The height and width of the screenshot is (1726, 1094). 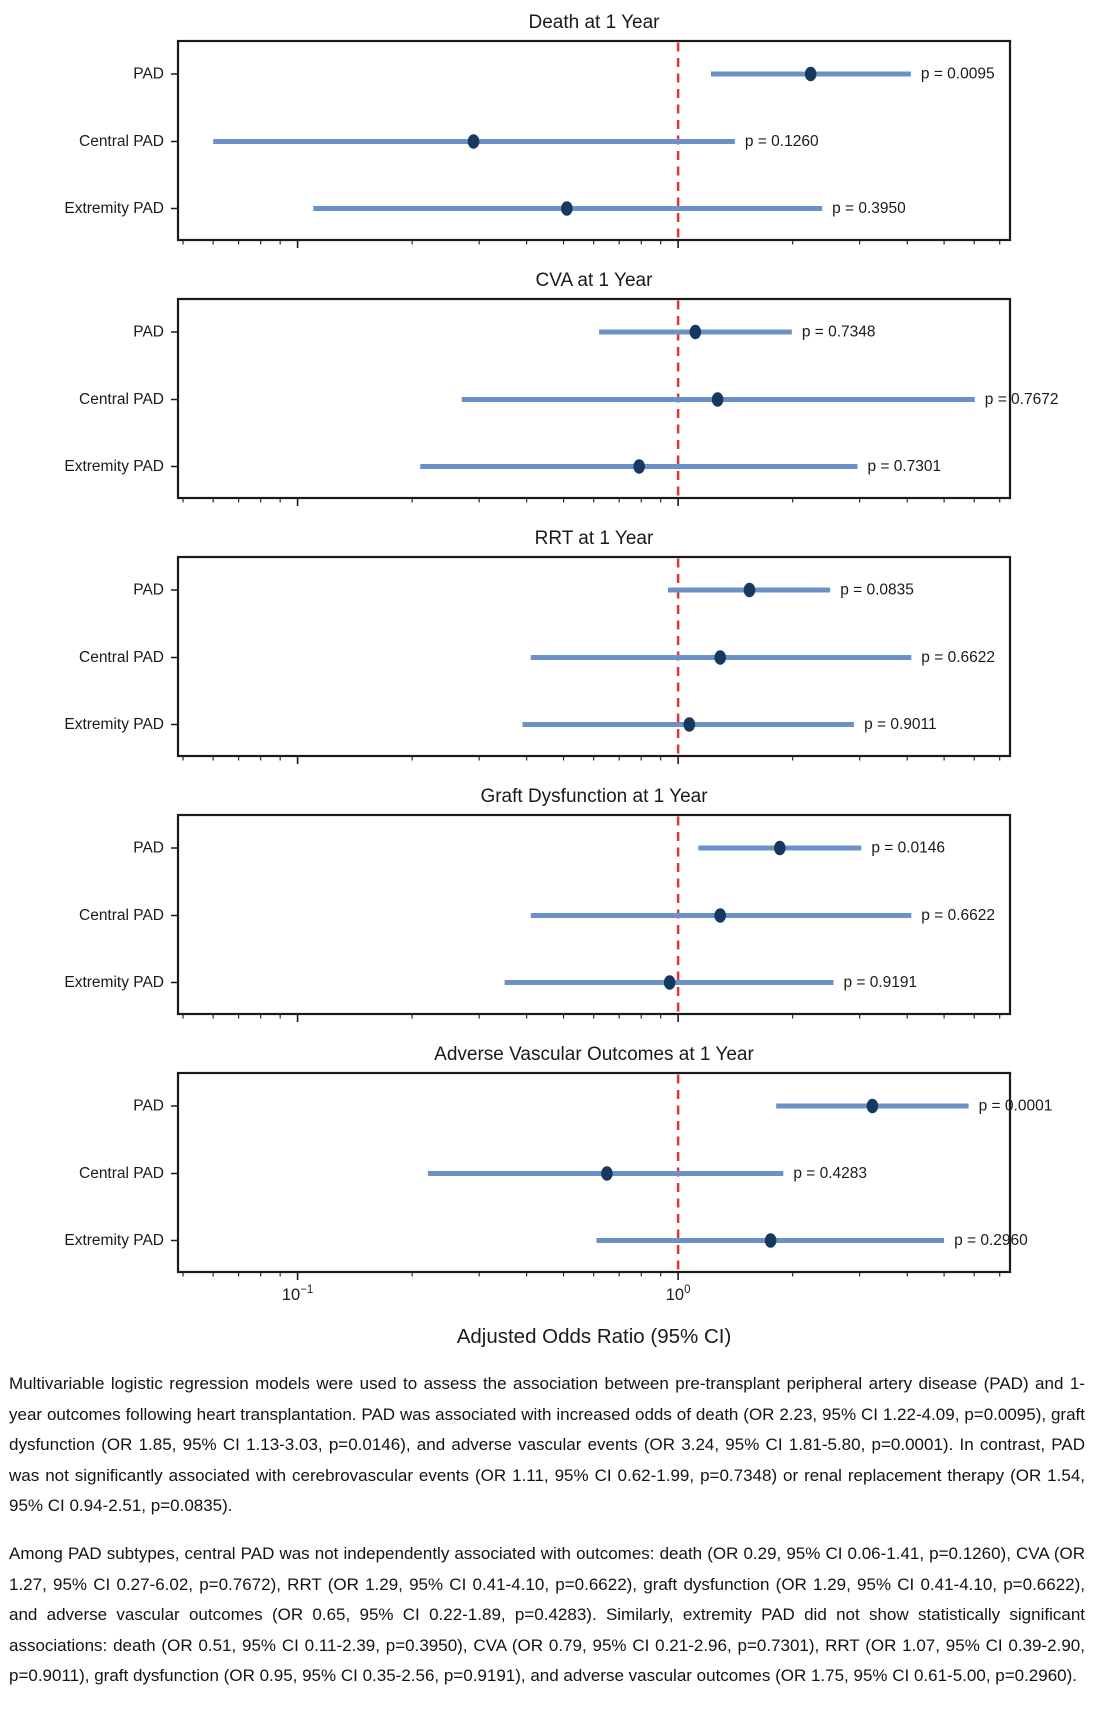 What do you see at coordinates (595, 22) in the screenshot?
I see `panel-title: Death at 1 Year` at bounding box center [595, 22].